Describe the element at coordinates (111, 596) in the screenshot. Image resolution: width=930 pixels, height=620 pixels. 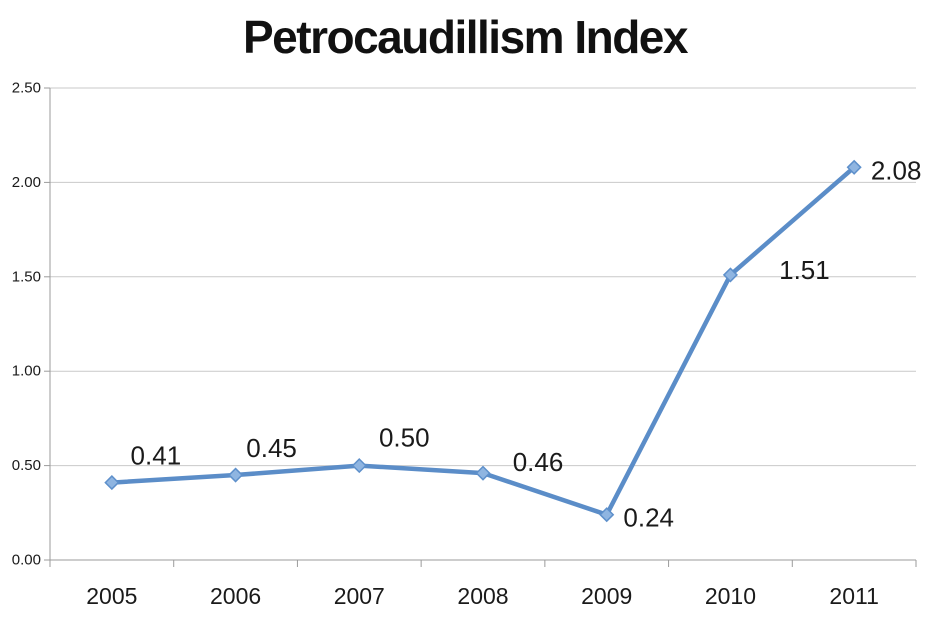
I see `x-axis-label: 2005` at that location.